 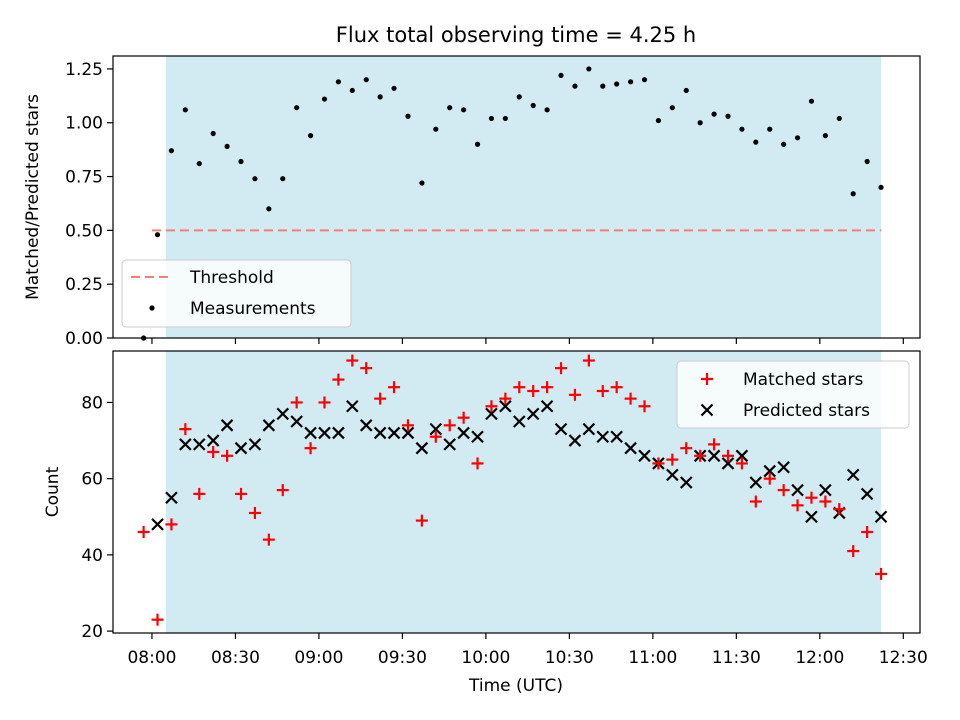 I want to click on bottom-legend: Matched stars Predicted stars, so click(x=793, y=394).